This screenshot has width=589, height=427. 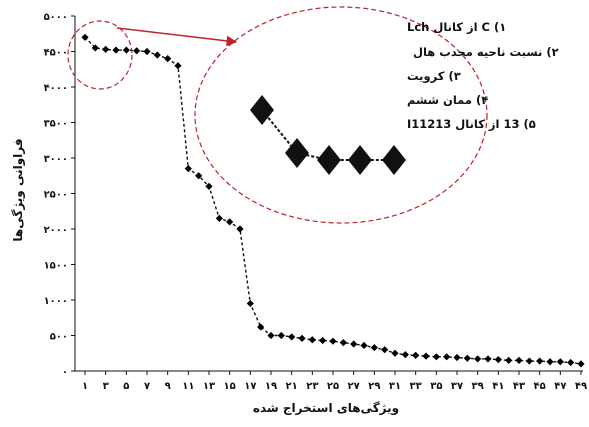 I want to click on y-tick-label: ۴۵۰۰, so click(x=56, y=53).